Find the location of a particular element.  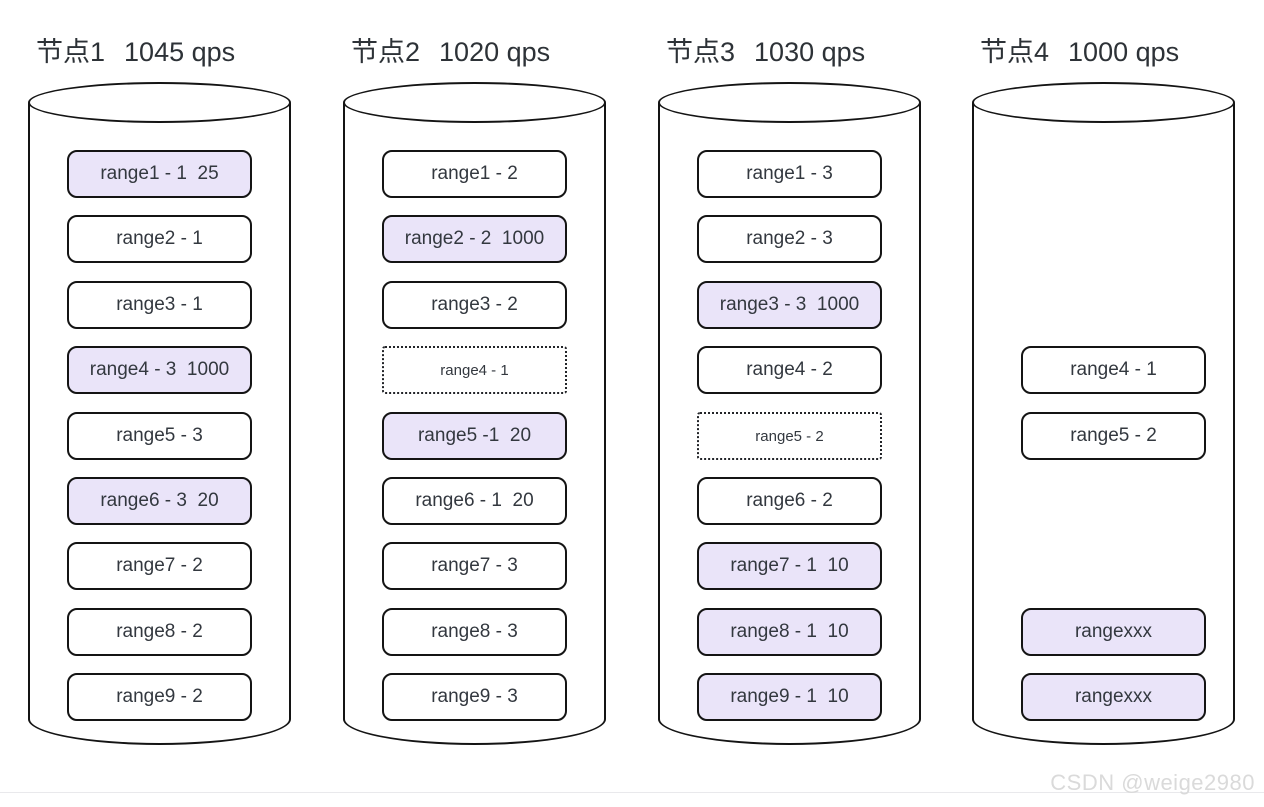

range-box-n4-r8: rangexxx is located at coordinates (1113, 632).